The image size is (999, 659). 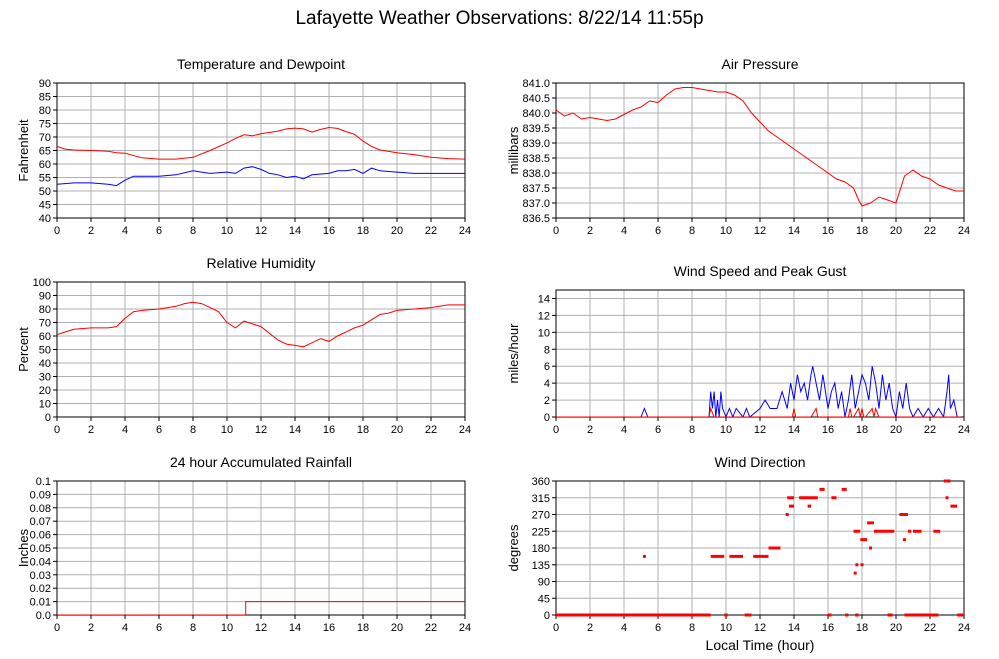 I want to click on y-tick-label: 100, so click(x=42, y=283).